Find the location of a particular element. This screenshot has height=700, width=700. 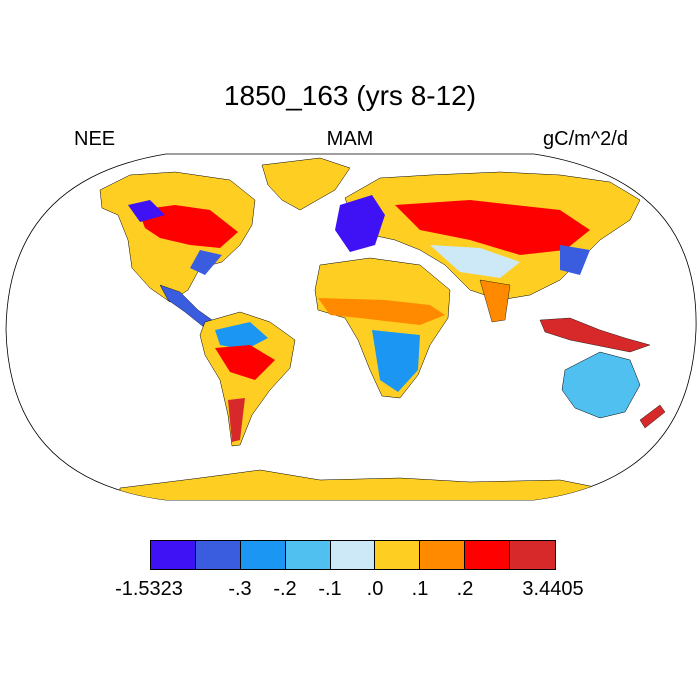

asia-light is located at coordinates (475, 261).